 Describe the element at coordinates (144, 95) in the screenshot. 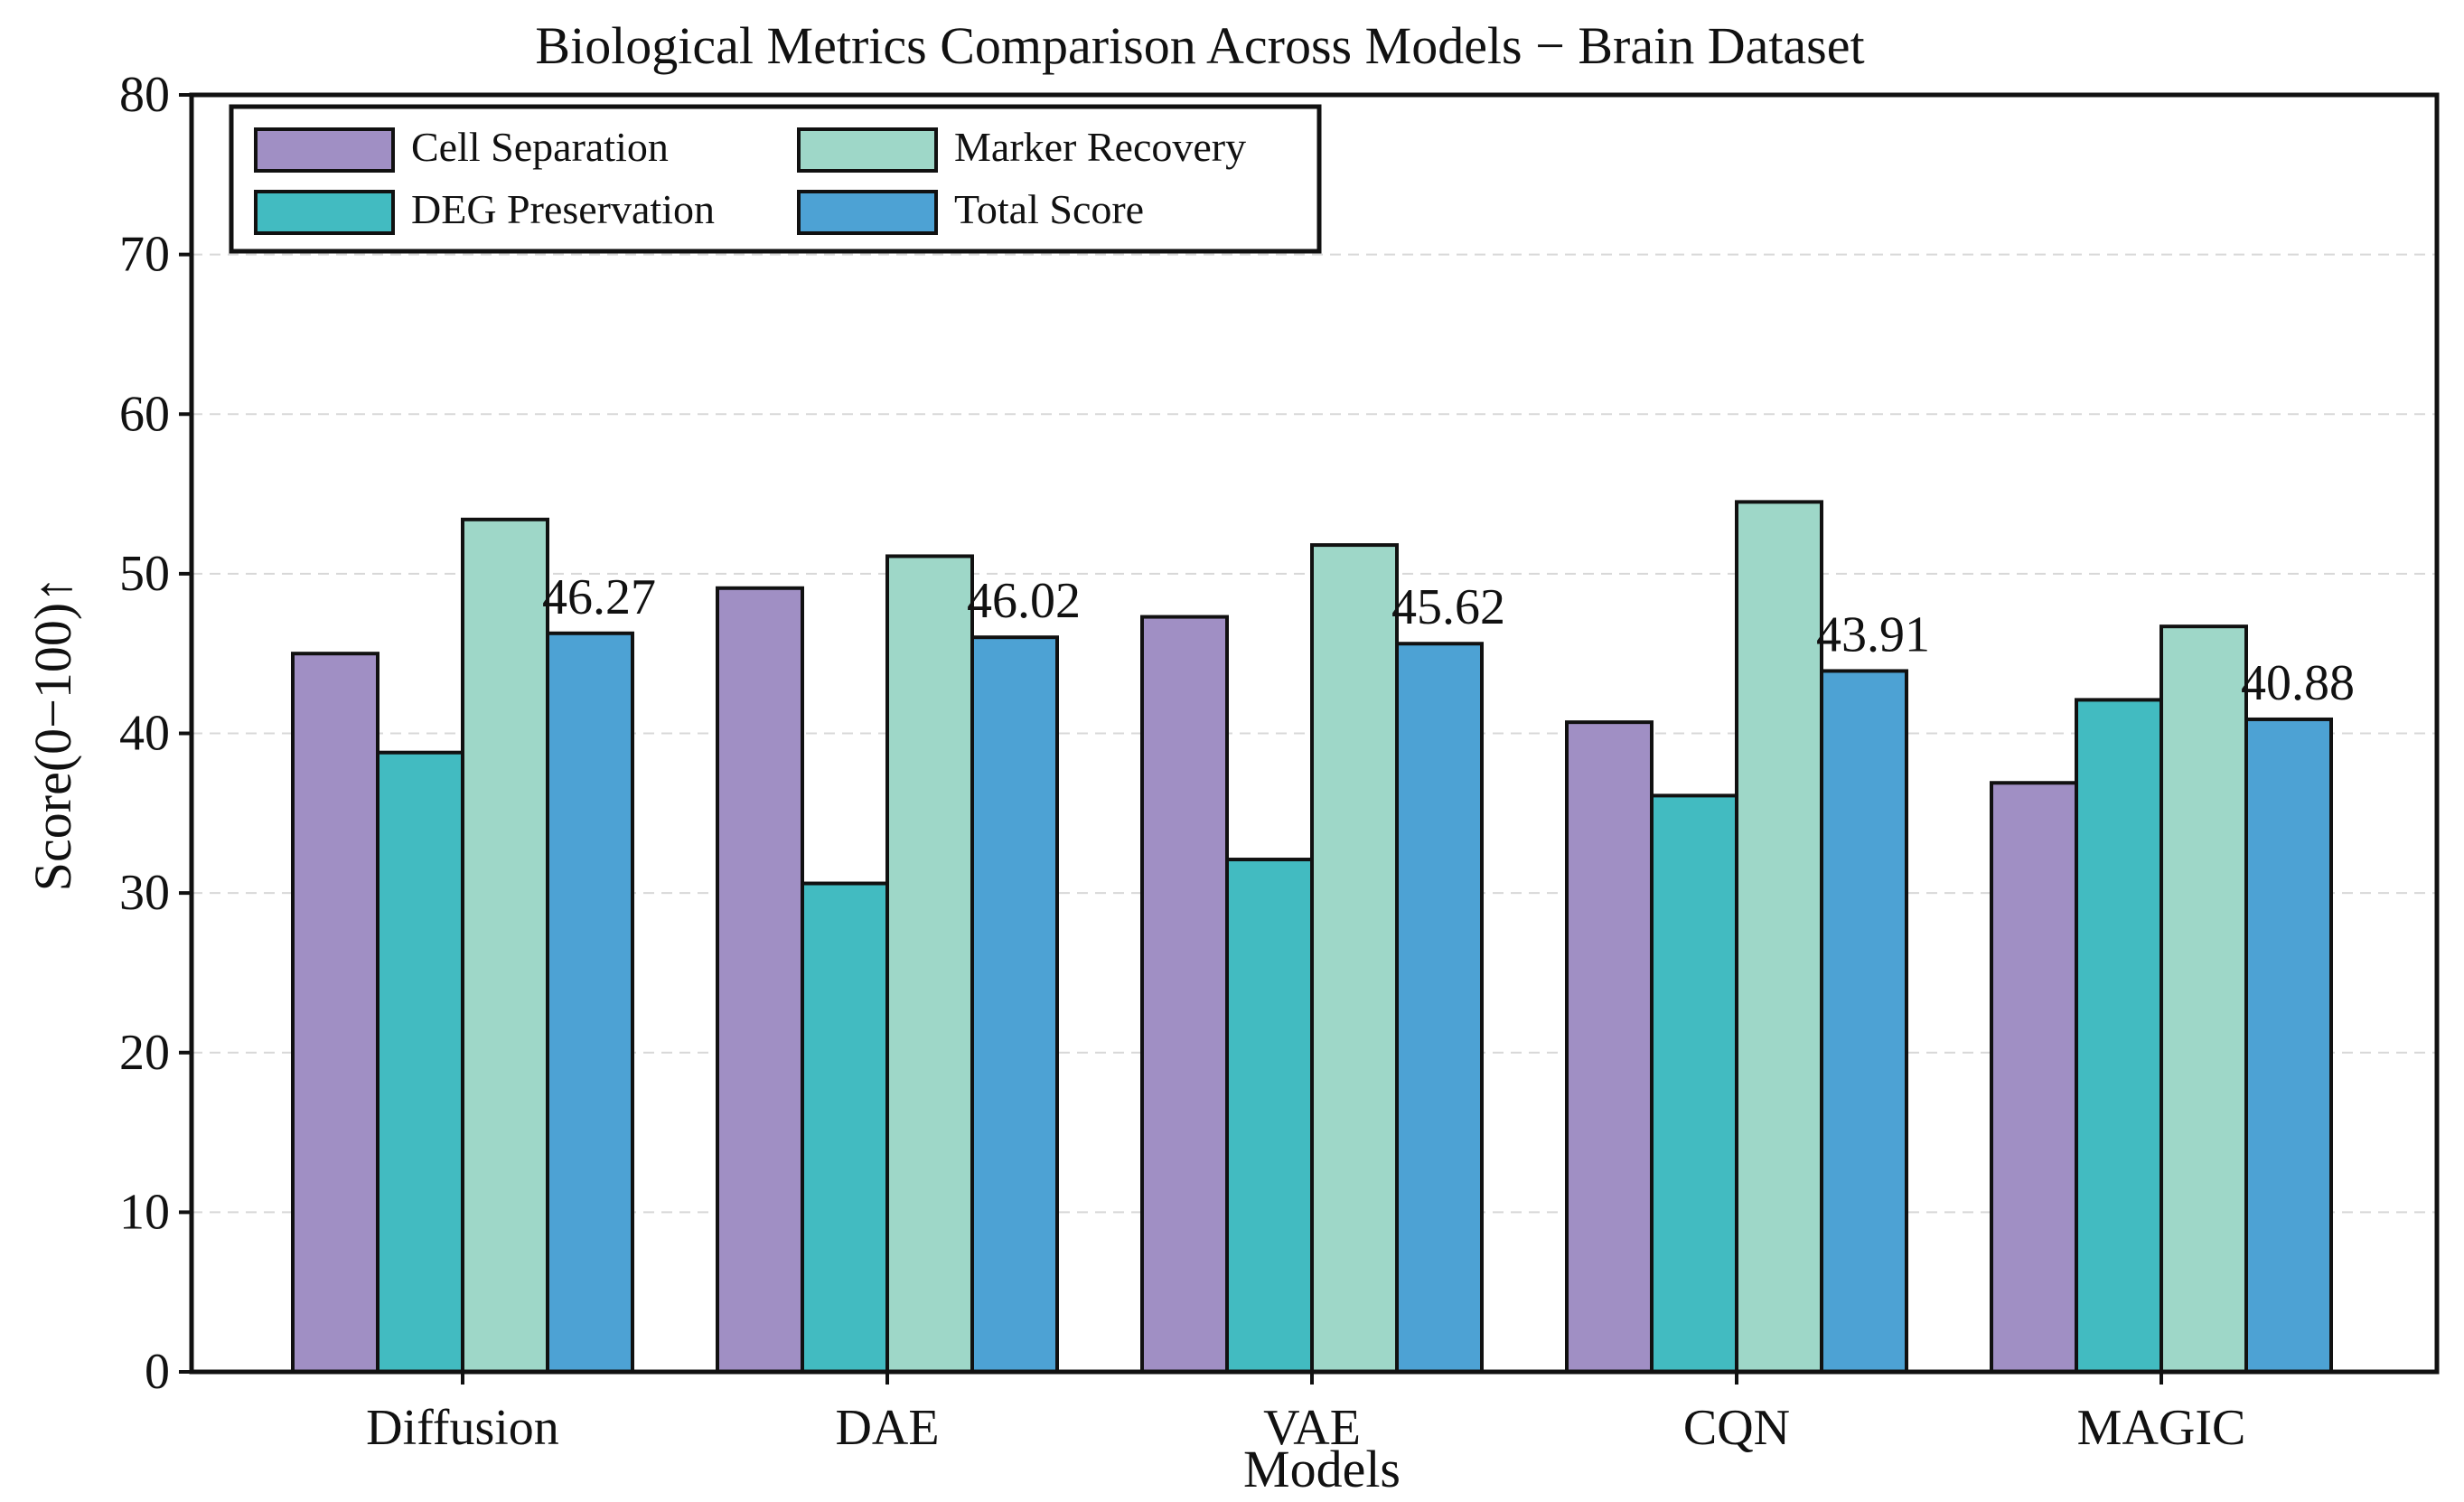

I see `y-tick-label: 80` at that location.